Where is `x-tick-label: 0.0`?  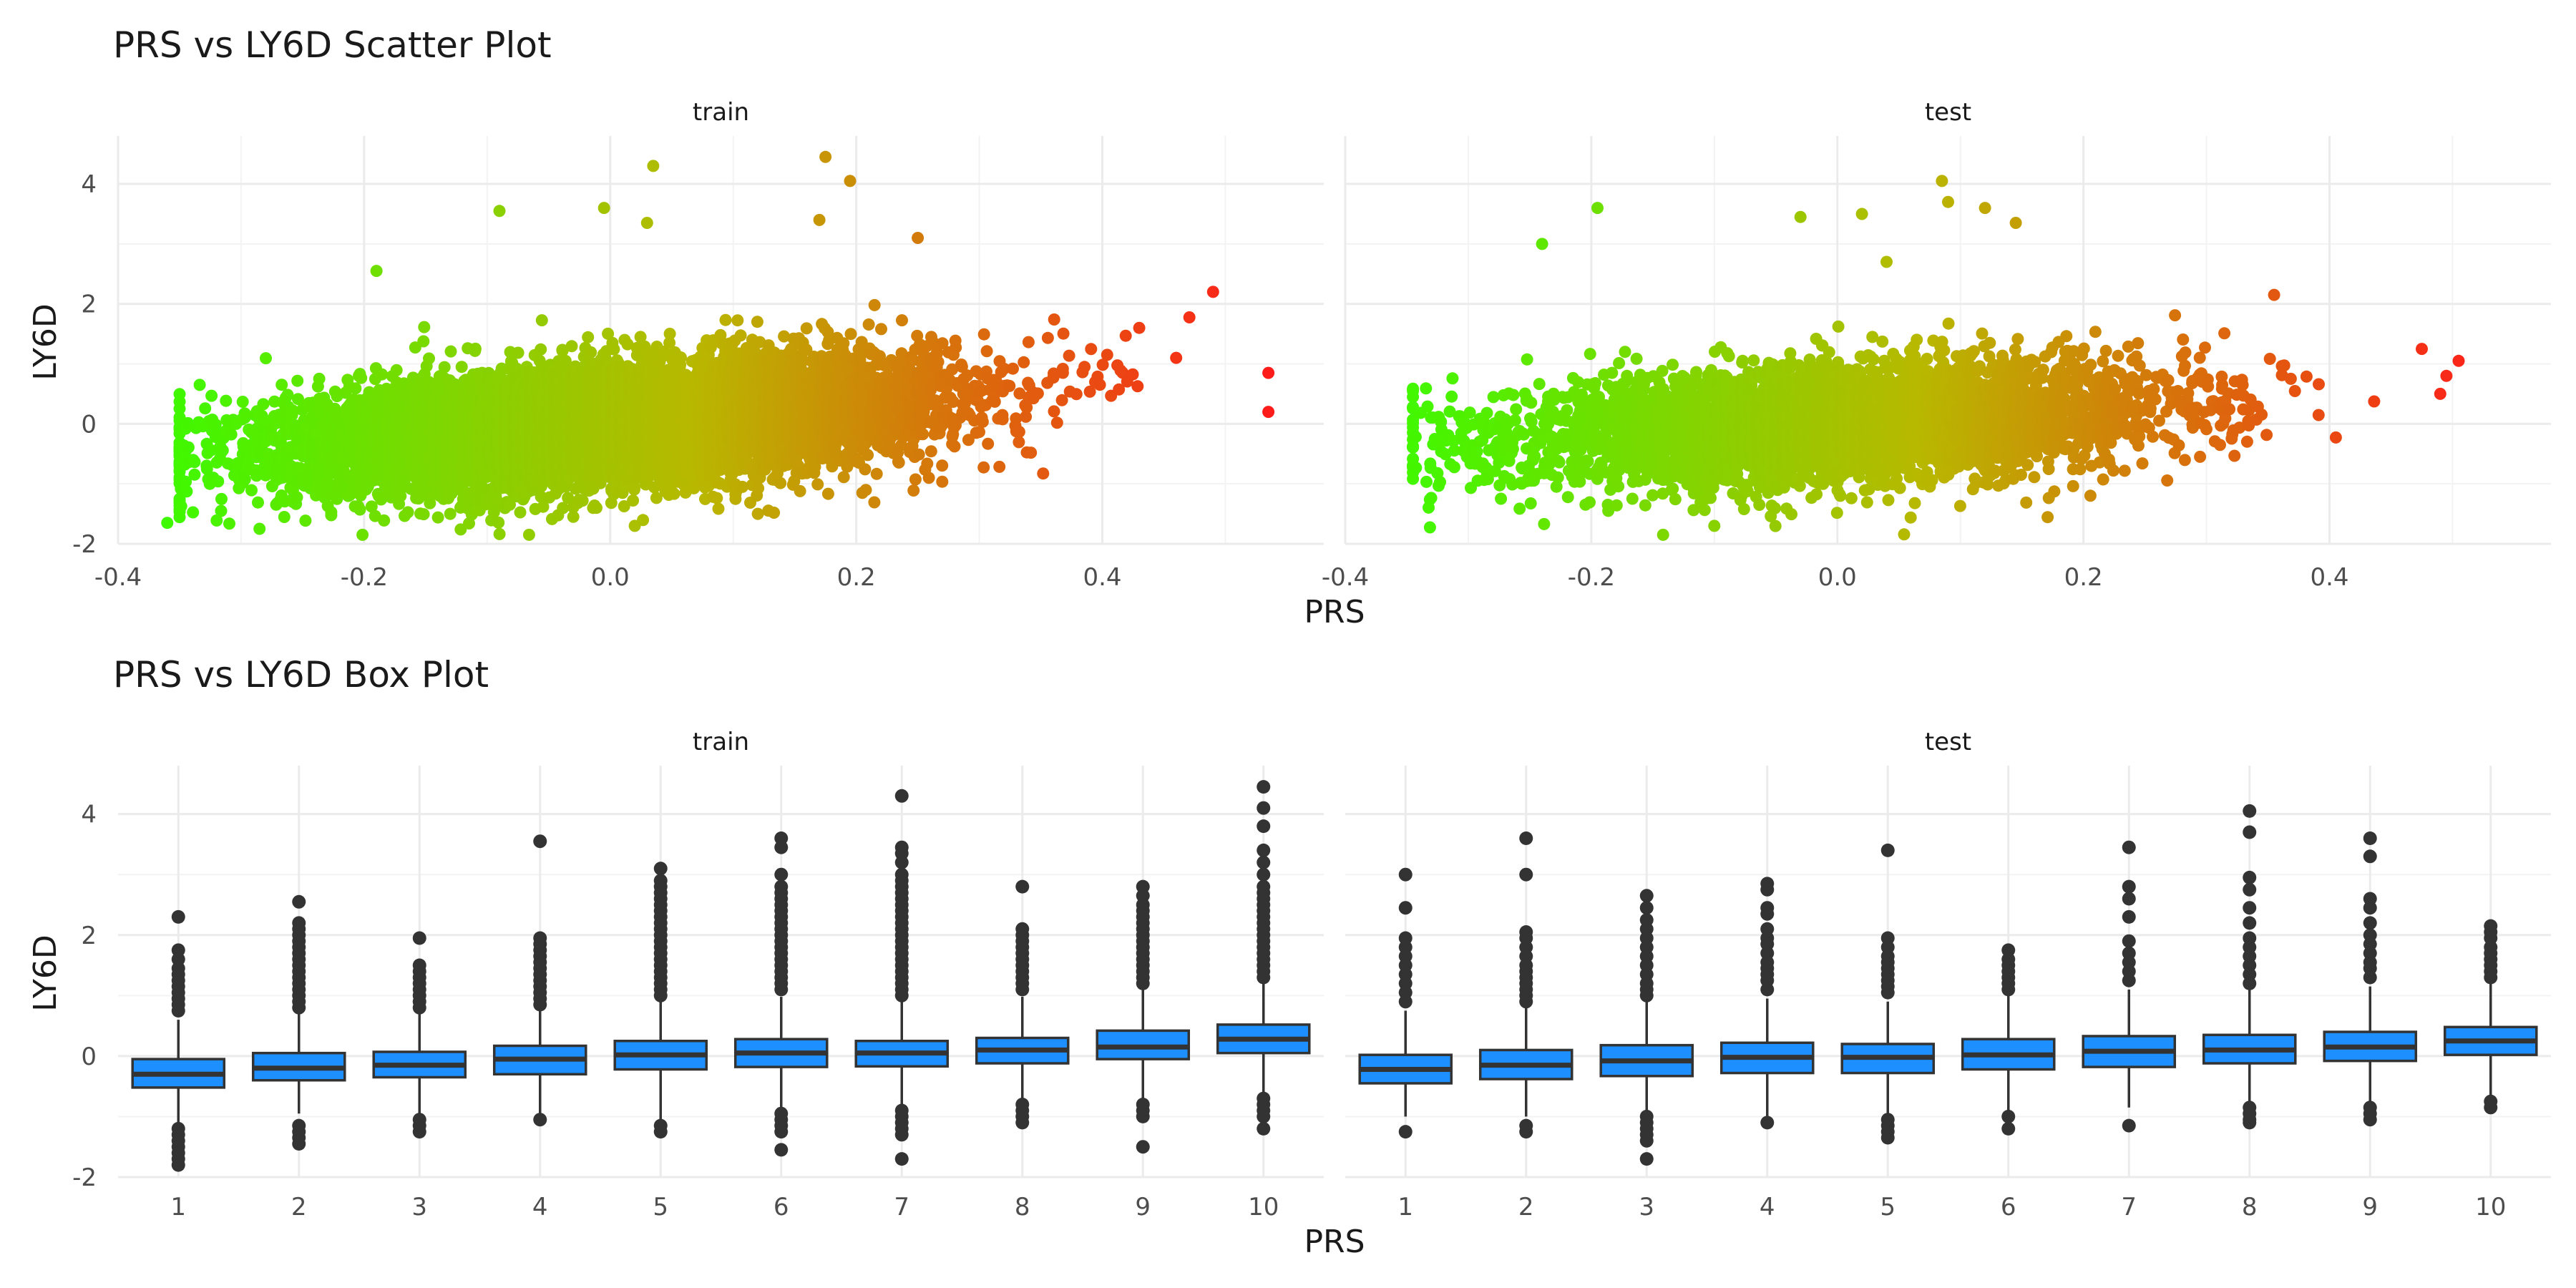 x-tick-label: 0.0 is located at coordinates (610, 577).